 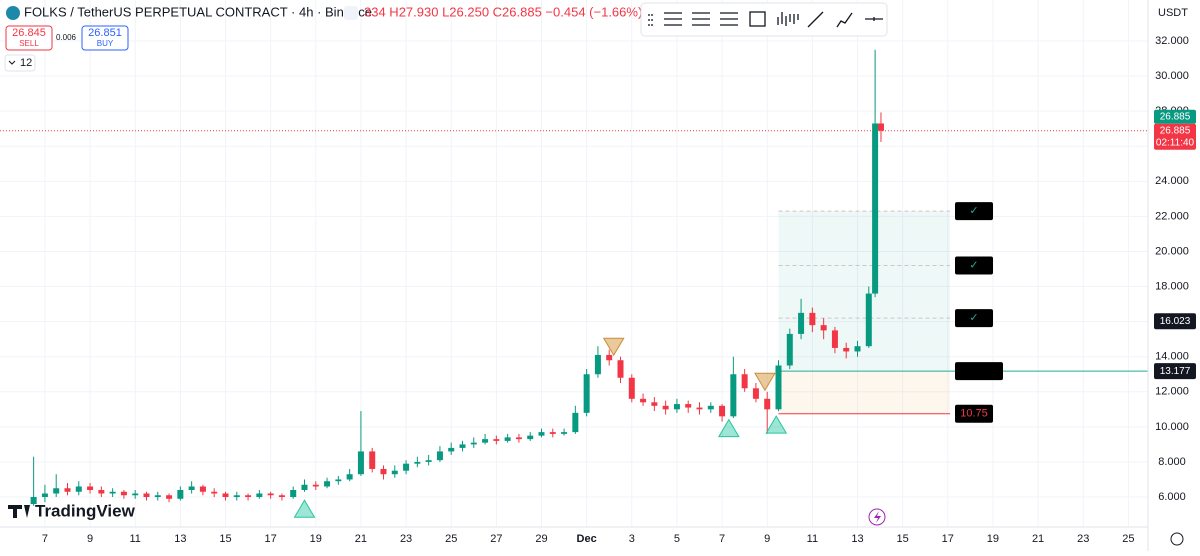 I want to click on currency: USDT, so click(x=1173, y=13).